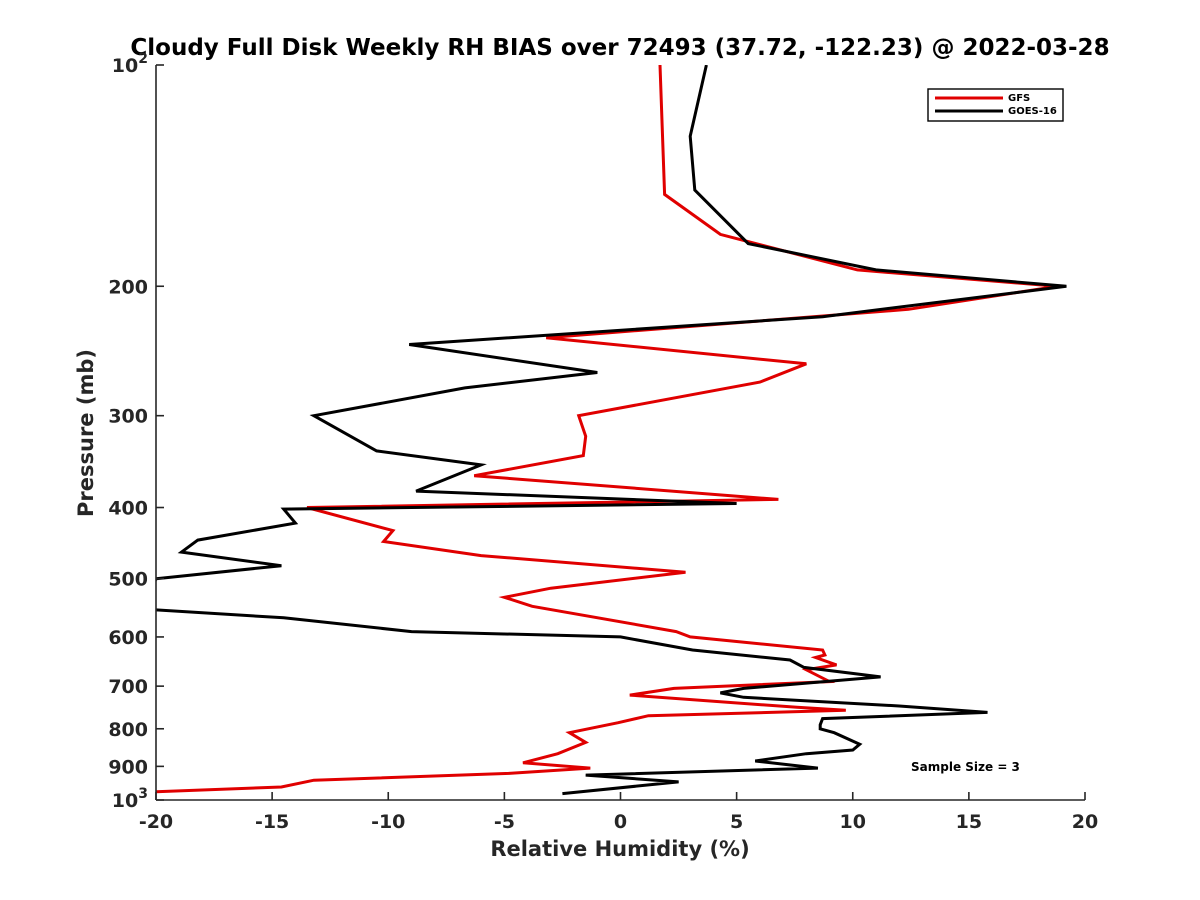 This screenshot has width=1200, height=900. What do you see at coordinates (853, 822) in the screenshot?
I see `x-tick-label: 10` at bounding box center [853, 822].